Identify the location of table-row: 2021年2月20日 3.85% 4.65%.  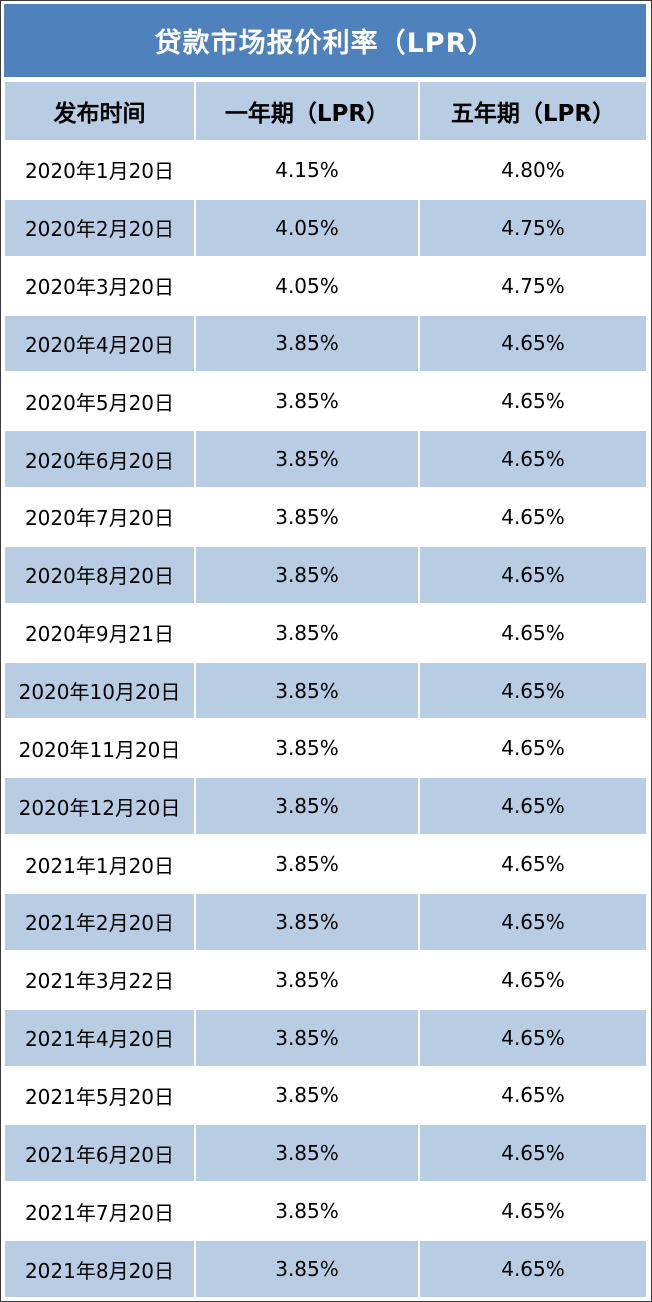
(325, 921).